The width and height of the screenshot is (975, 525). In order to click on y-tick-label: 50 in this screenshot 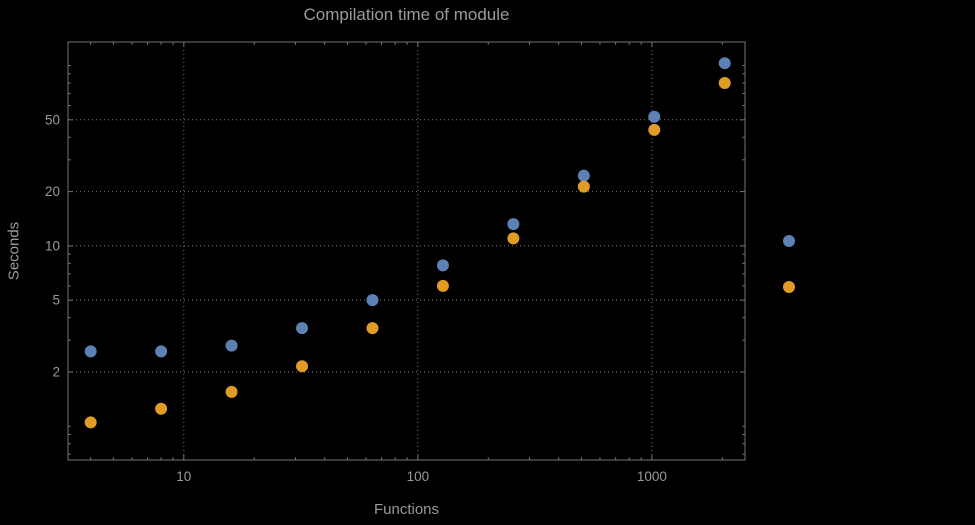, I will do `click(52, 119)`.